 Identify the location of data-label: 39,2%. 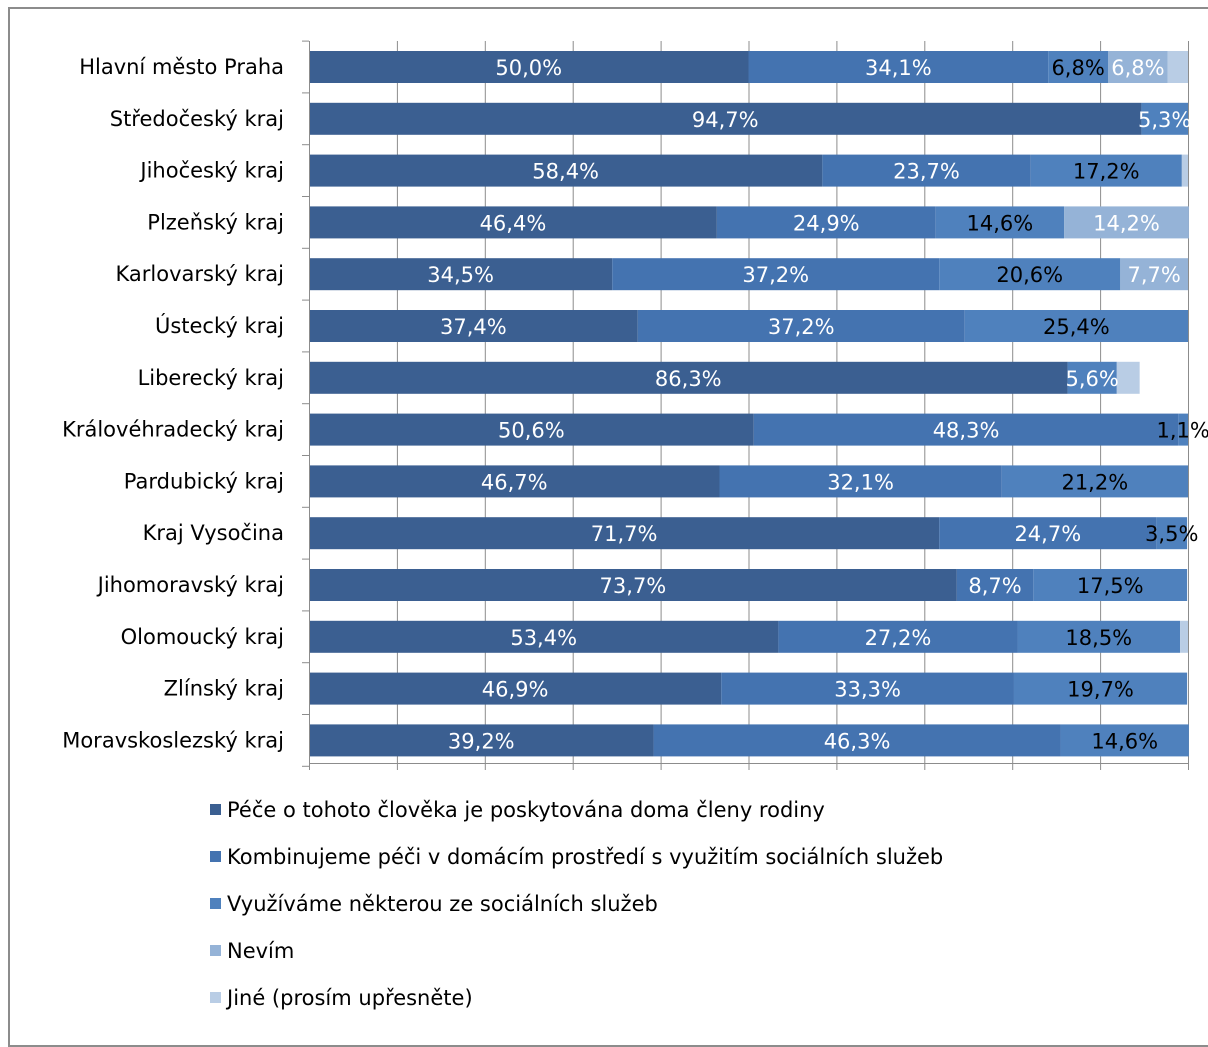
(481, 741).